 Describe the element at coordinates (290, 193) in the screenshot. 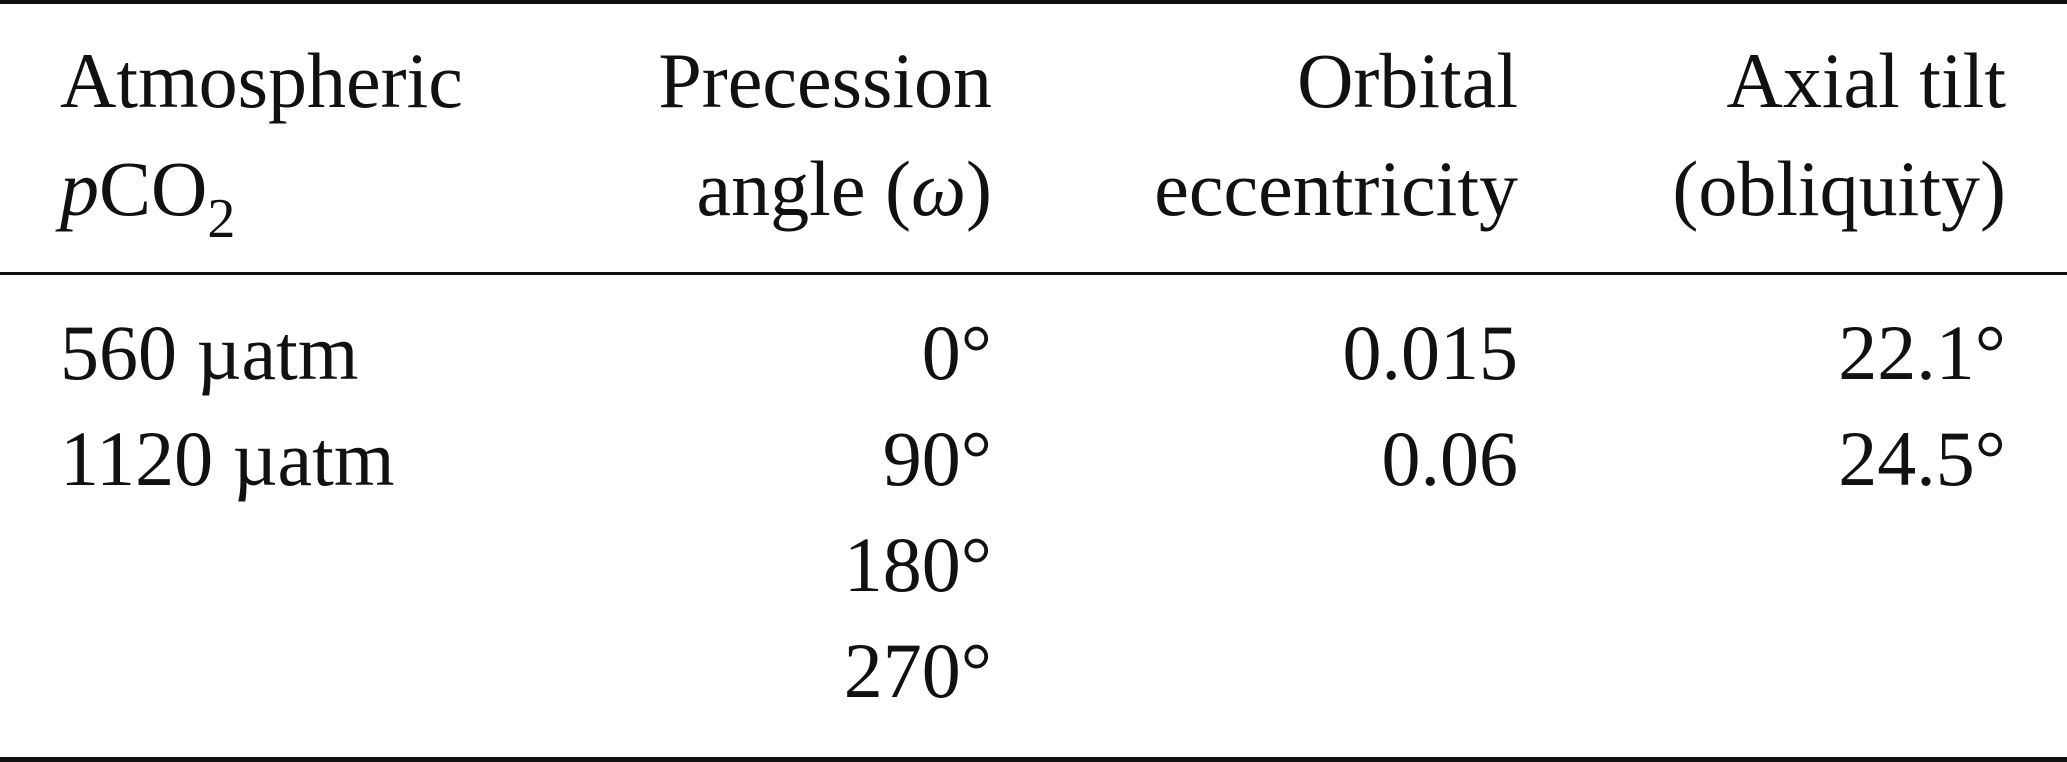

I see `header-pco2-line2: pCO2` at that location.